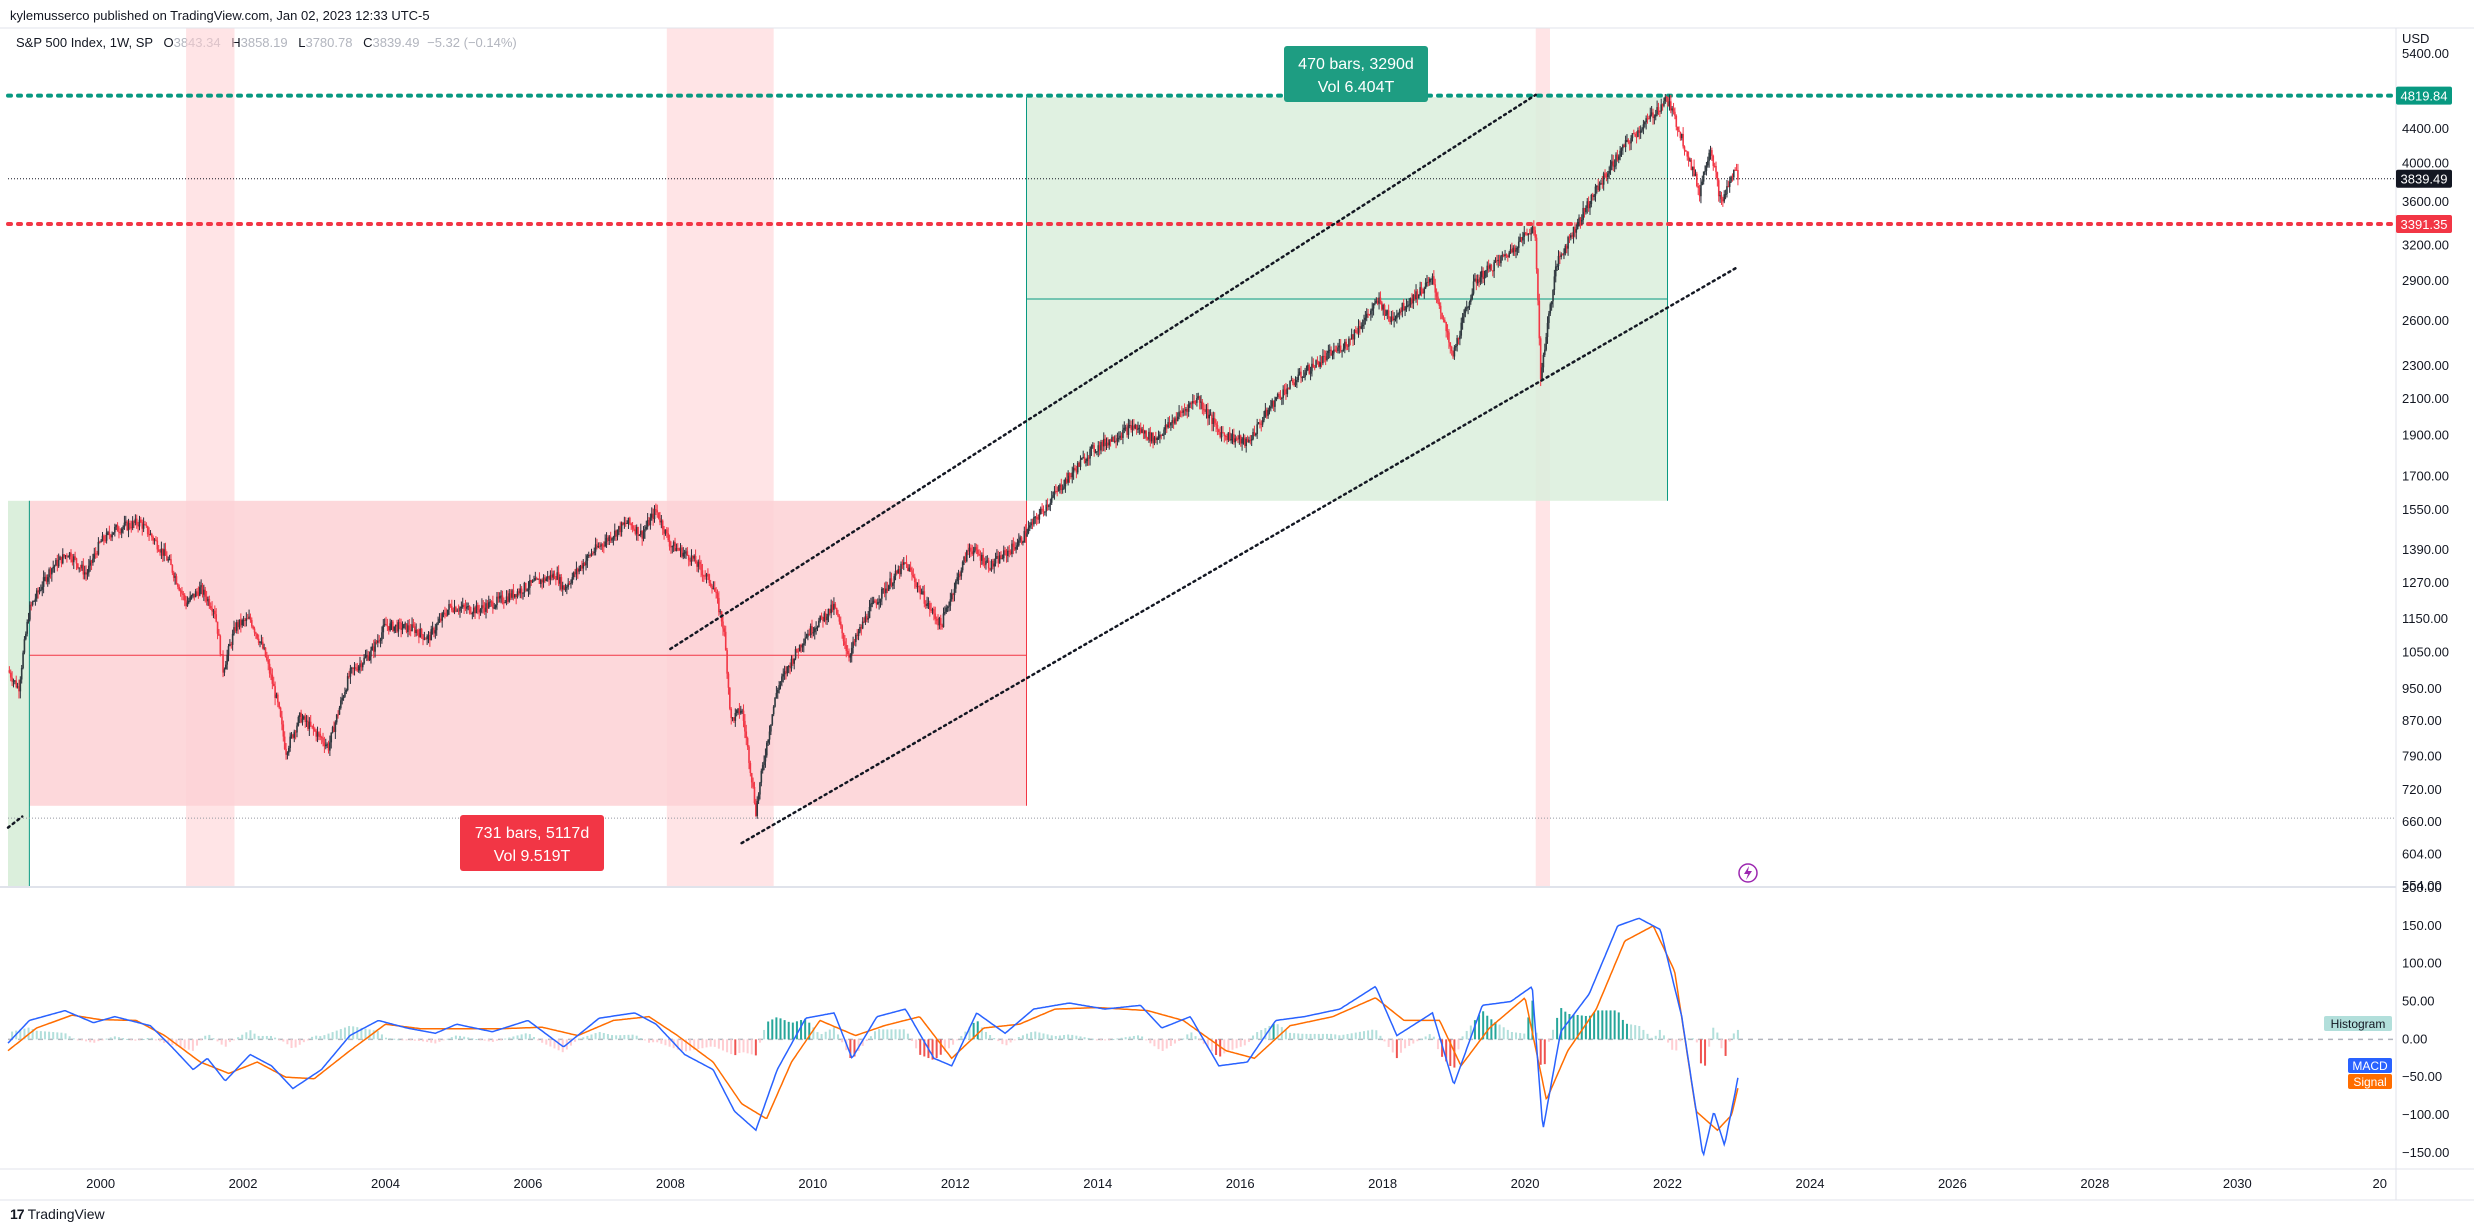  I want to click on high-label: H, so click(236, 42).